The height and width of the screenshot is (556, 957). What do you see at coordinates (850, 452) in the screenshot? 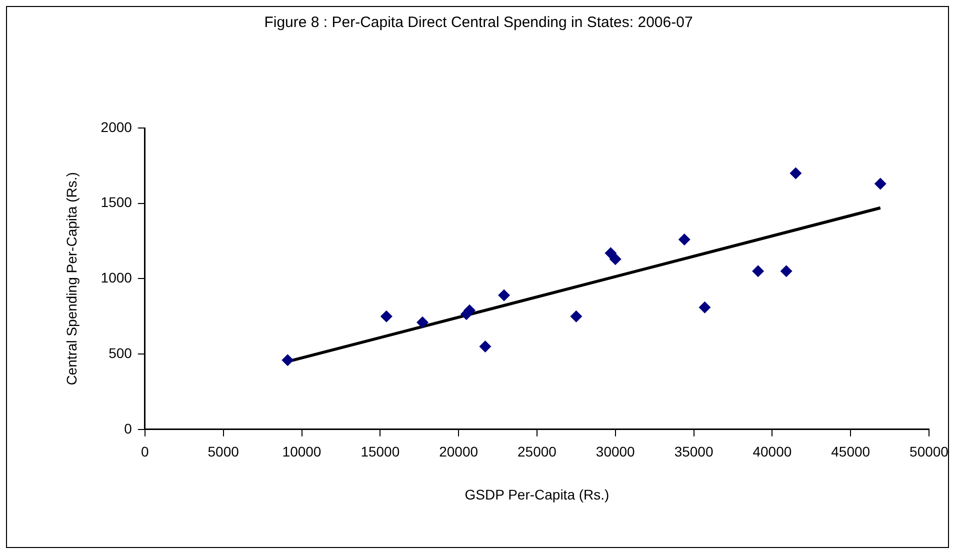
I see `x-tick-label: 45000` at bounding box center [850, 452].